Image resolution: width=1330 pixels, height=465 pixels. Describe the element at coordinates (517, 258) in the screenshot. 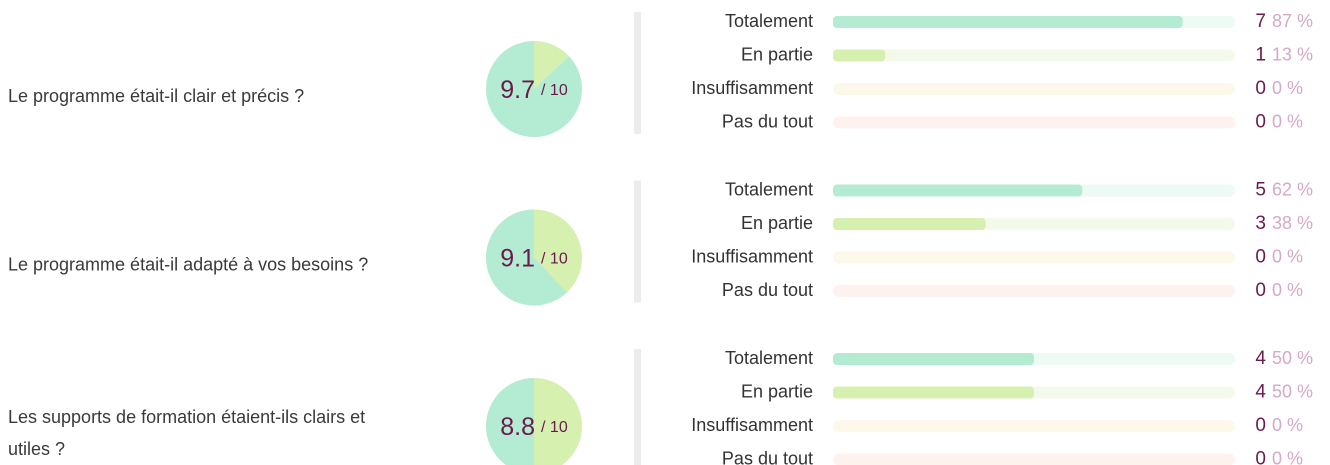

I see `score-value: 9.1` at that location.